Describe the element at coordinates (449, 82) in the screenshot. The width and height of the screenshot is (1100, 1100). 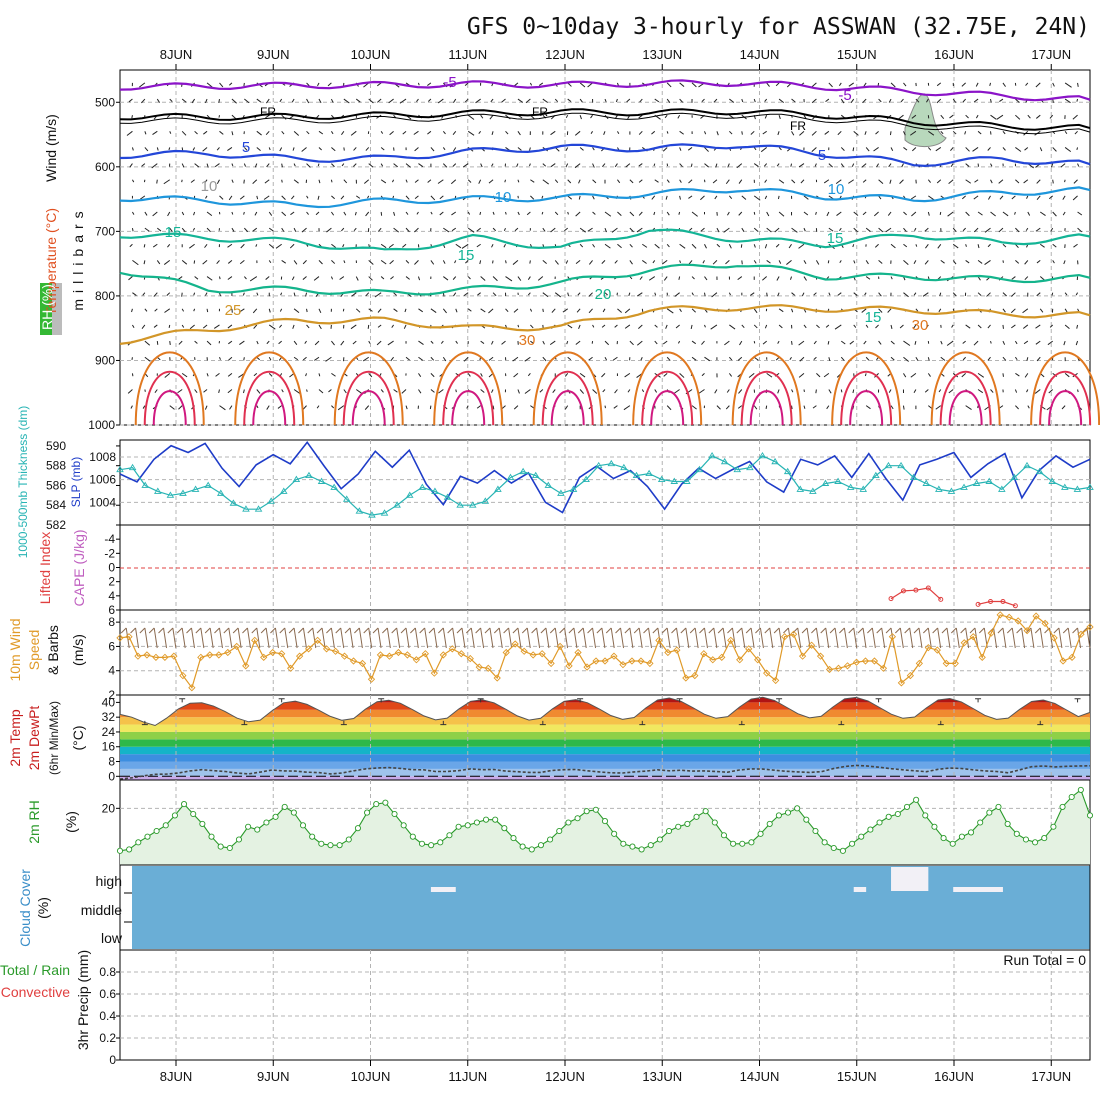
I see `isotherm-label: -5` at that location.